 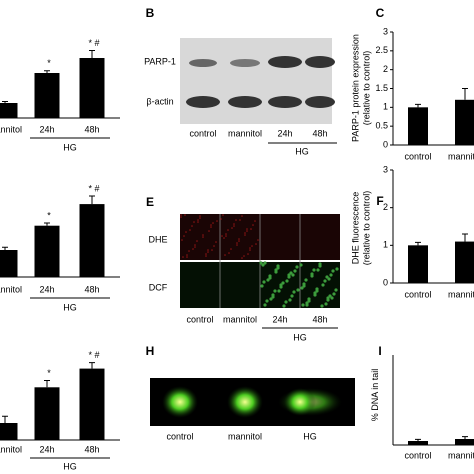 What do you see at coordinates (159, 101) in the screenshot?
I see `row-label: β-actin` at bounding box center [159, 101].